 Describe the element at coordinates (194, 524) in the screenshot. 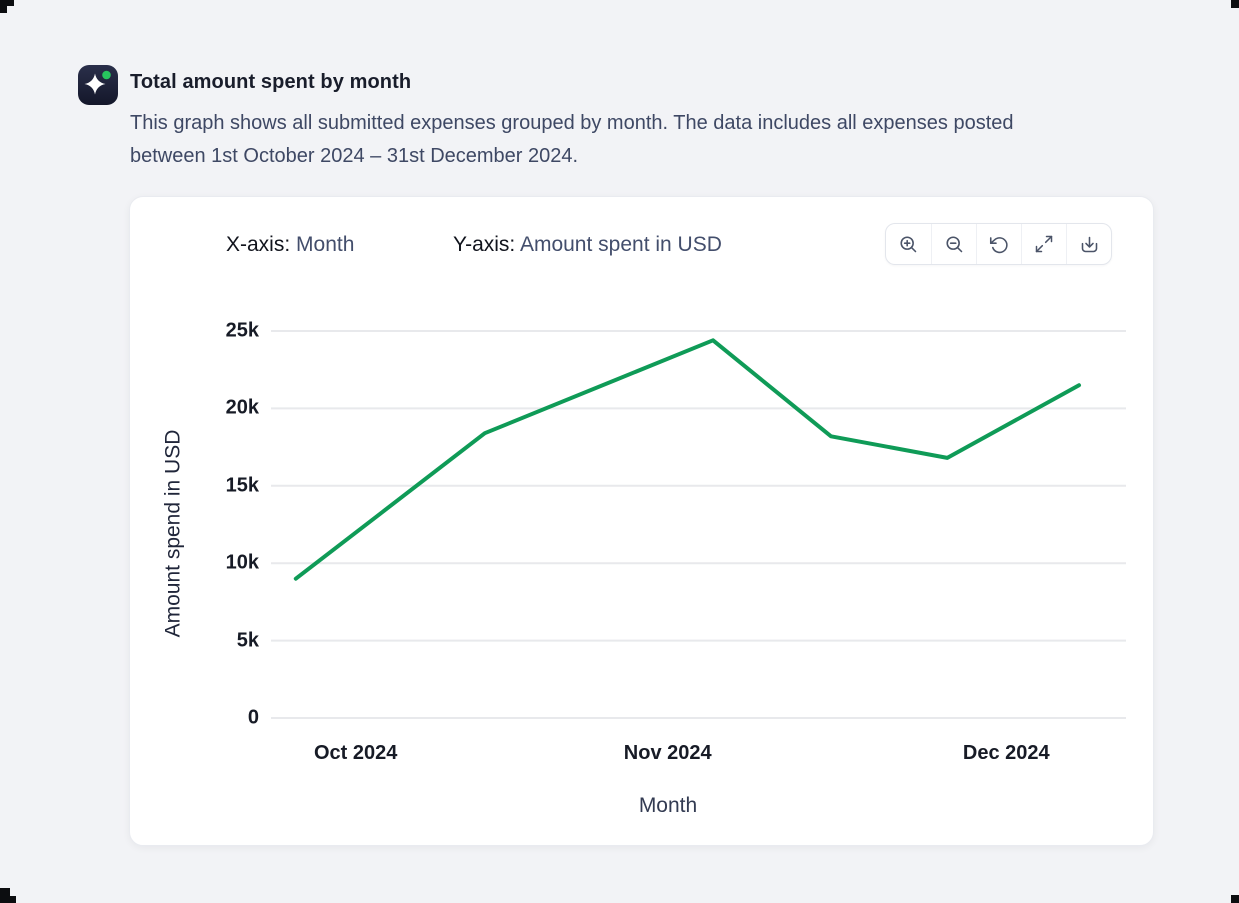

I see `y-tick-labels: 0 5k 10k 15k 20k 25k` at that location.